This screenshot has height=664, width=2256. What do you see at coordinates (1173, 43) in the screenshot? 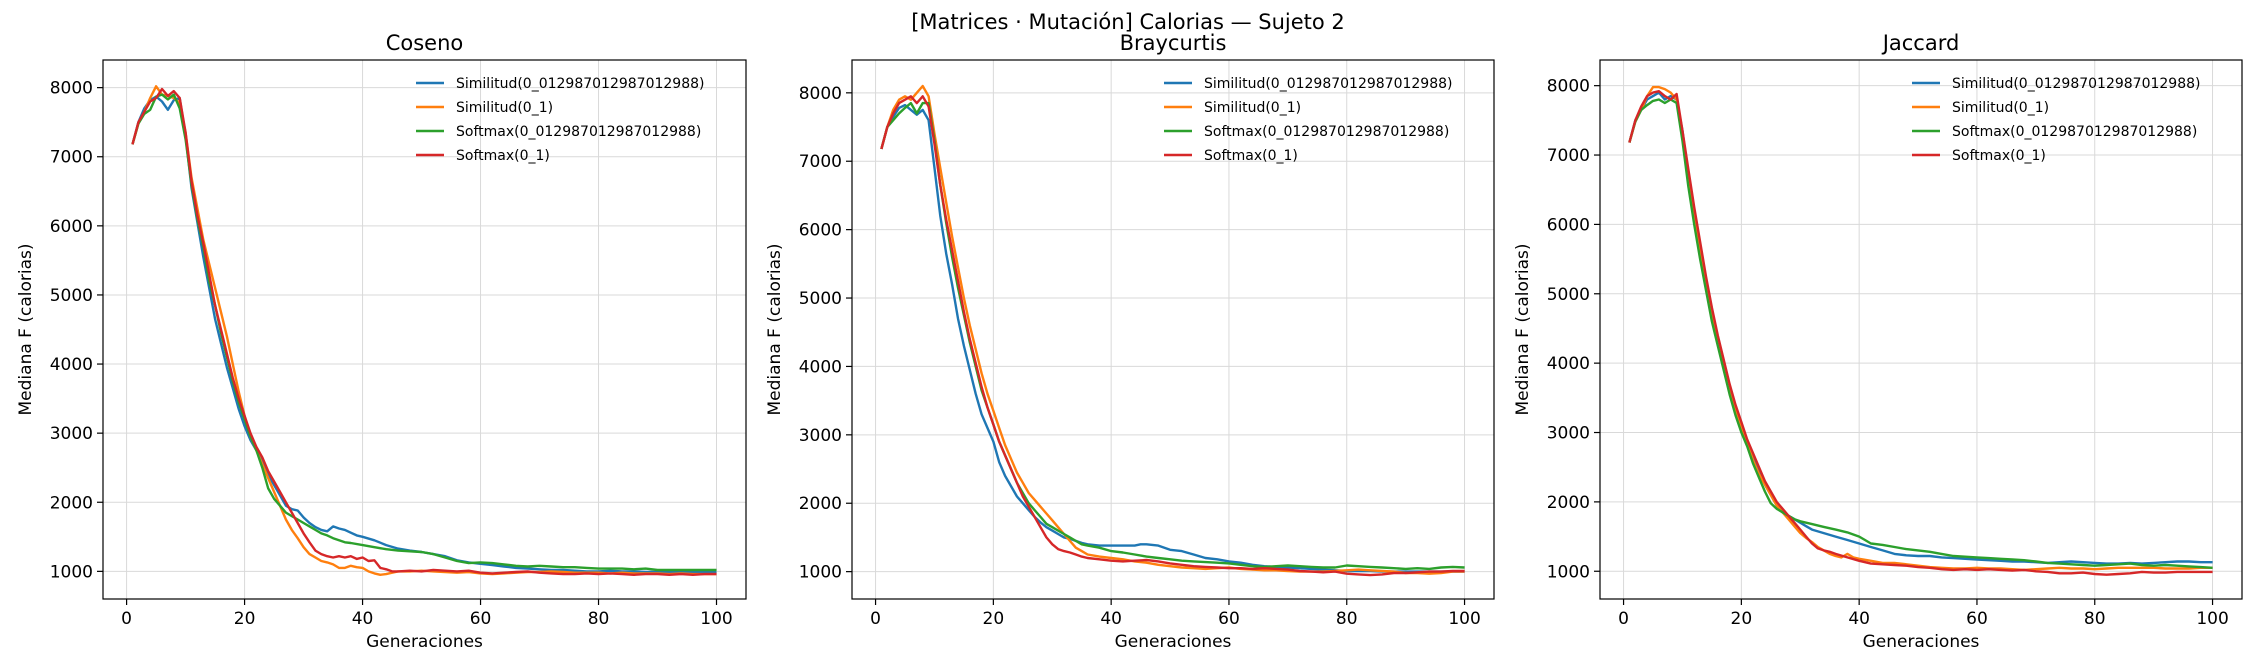
I see `chart-title: Braycurtis` at bounding box center [1173, 43].